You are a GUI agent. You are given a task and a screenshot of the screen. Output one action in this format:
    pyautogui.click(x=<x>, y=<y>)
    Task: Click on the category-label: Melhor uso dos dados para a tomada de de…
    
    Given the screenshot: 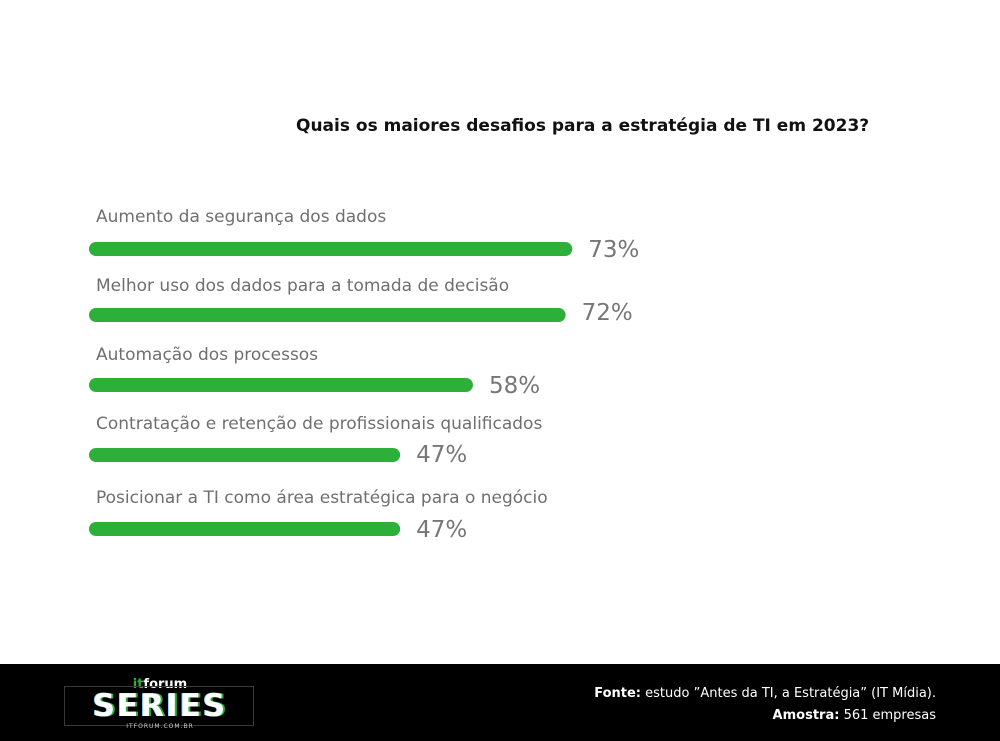 What is the action you would take?
    pyautogui.click(x=302, y=286)
    